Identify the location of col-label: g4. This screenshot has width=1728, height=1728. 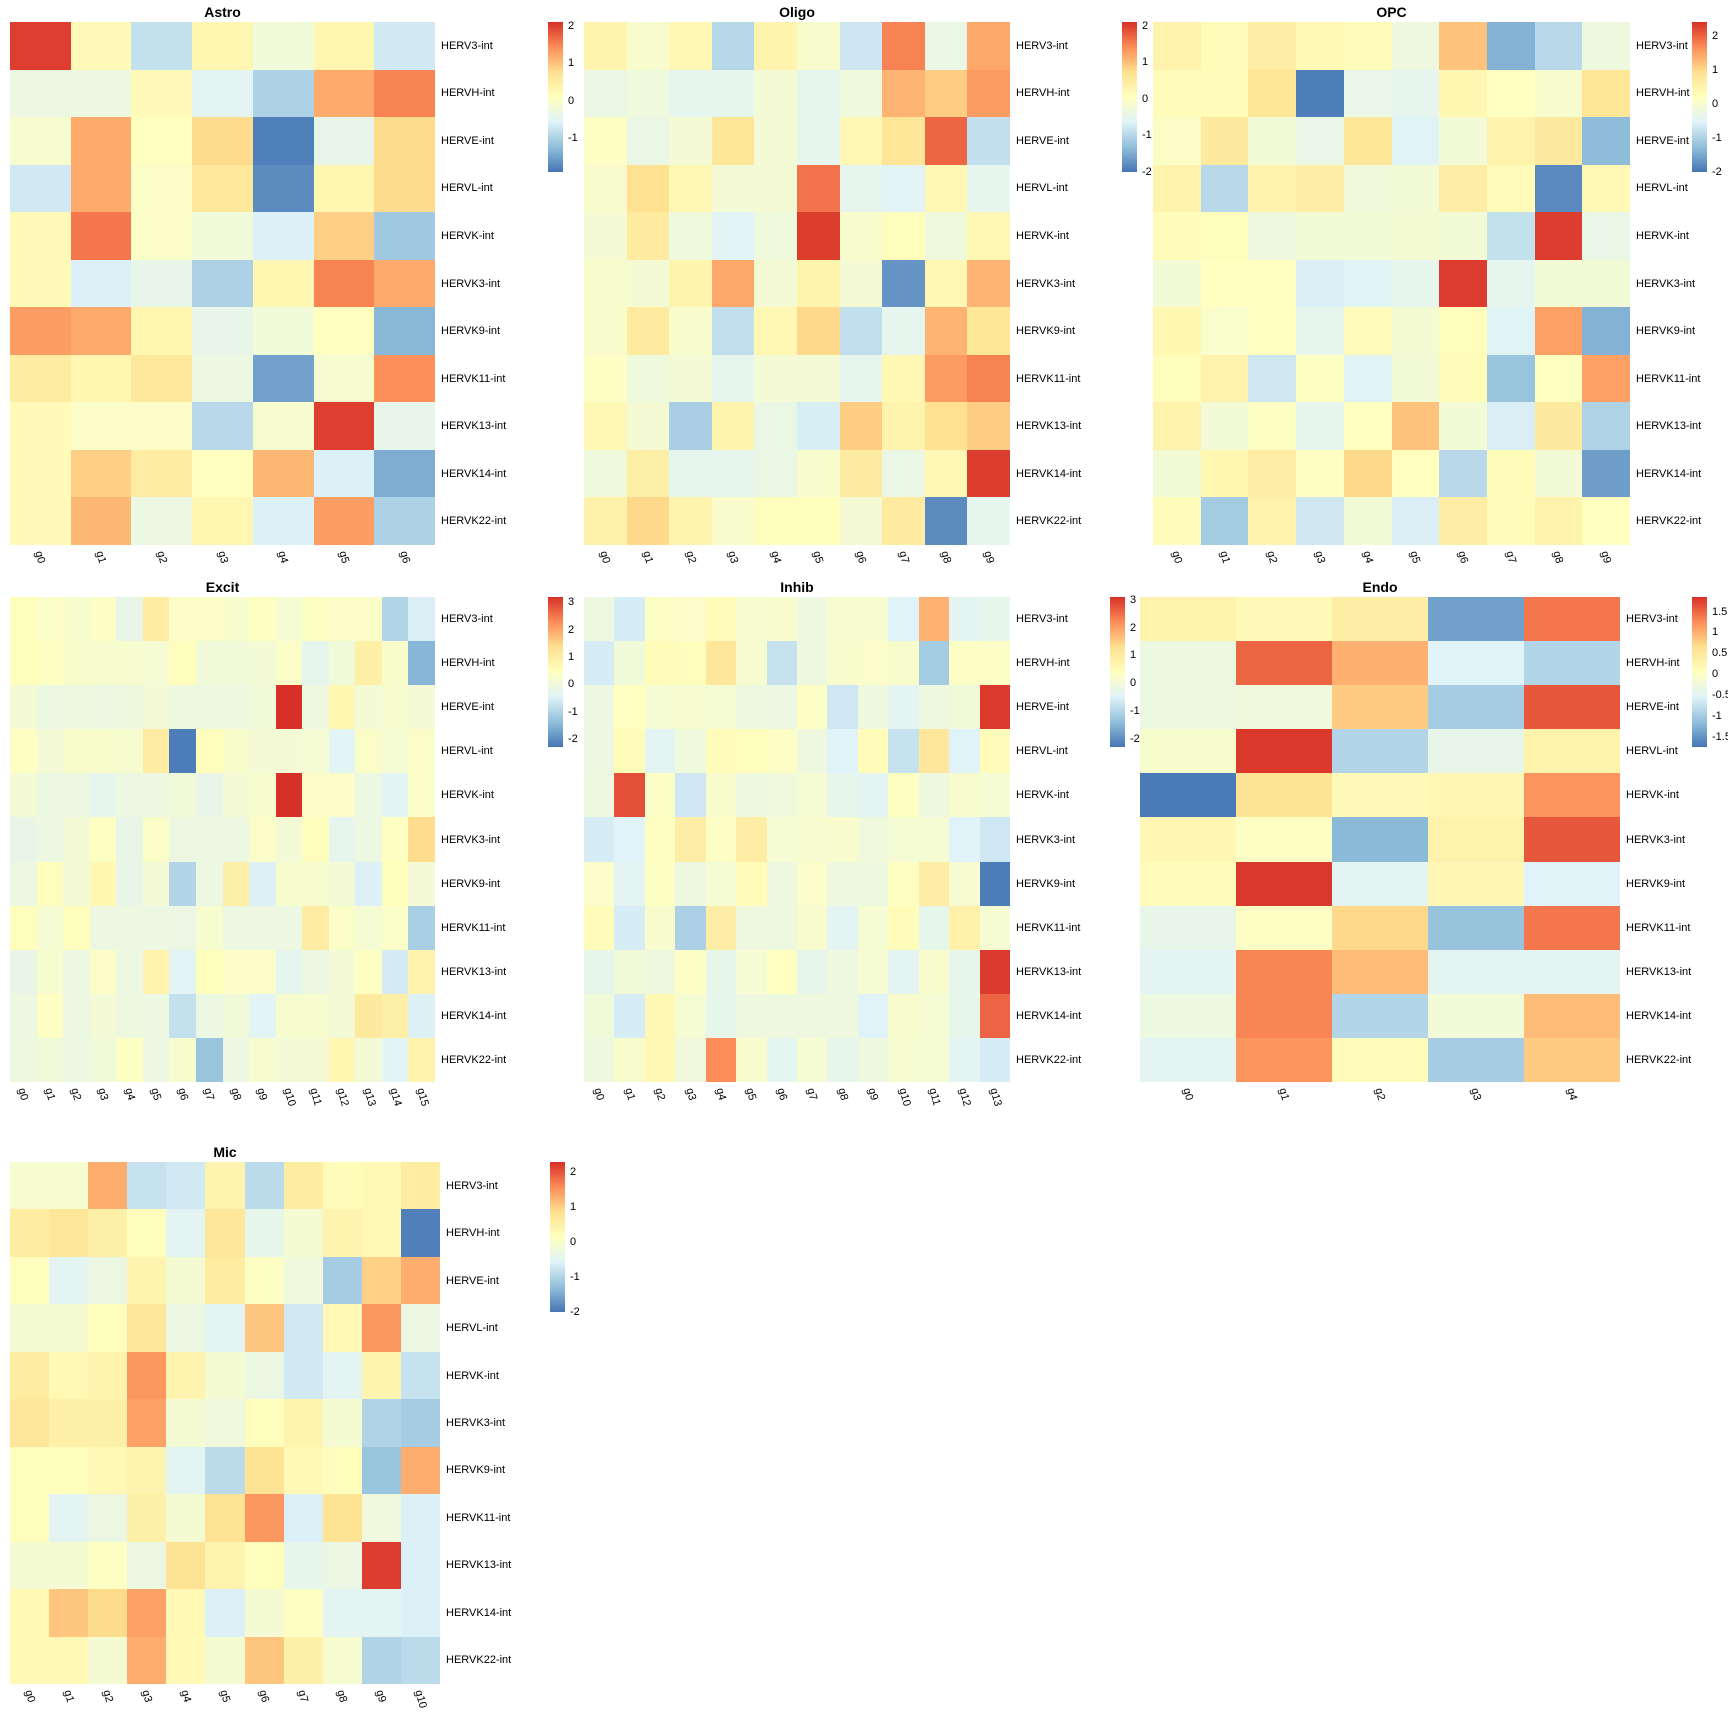
(1572, 1094).